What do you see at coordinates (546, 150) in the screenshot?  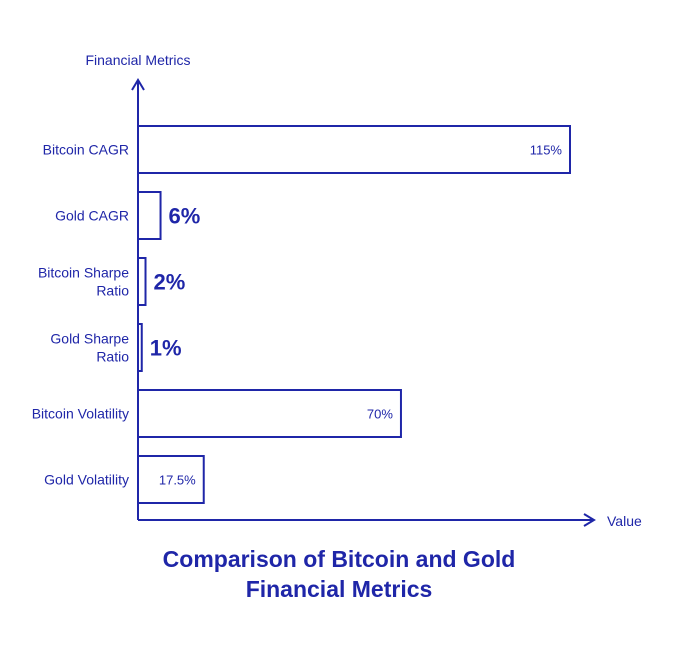 I see `value-label: 115%` at bounding box center [546, 150].